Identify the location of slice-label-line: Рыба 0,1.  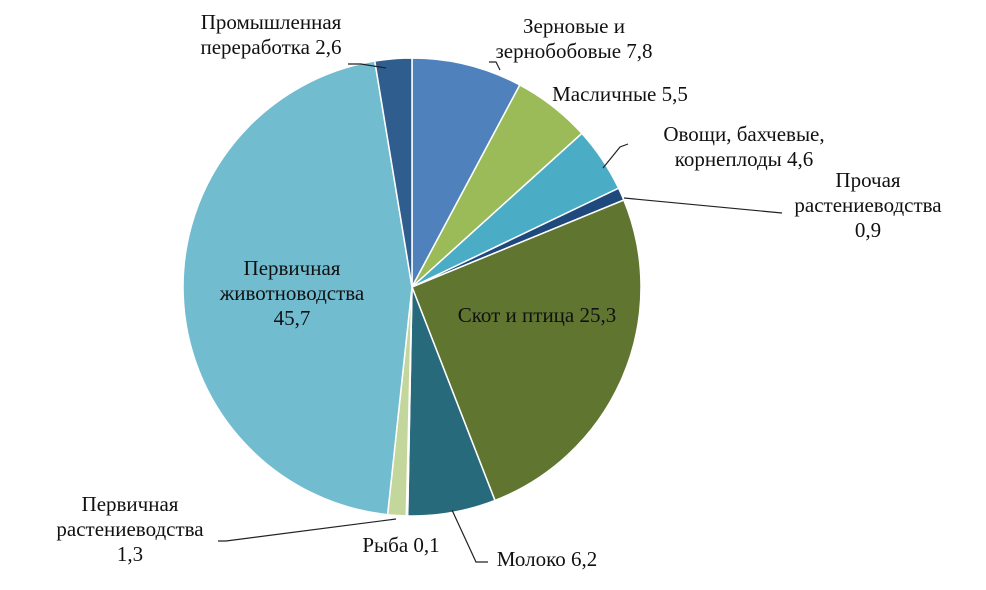
(400, 545).